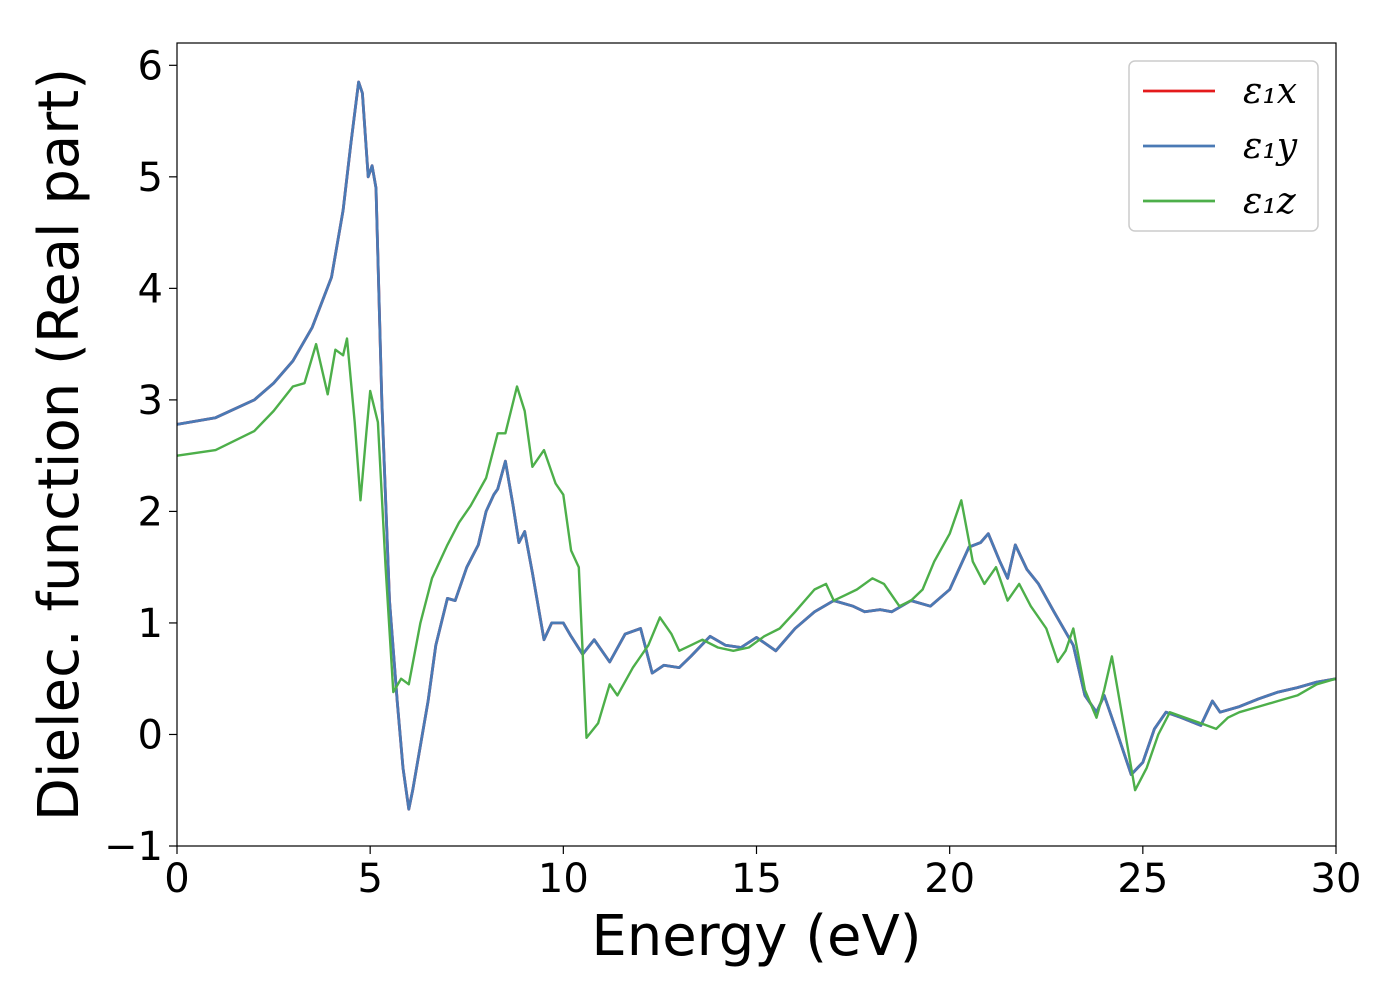  I want to click on legend: ε₁x ε₁y ε₁z, so click(1223, 146).